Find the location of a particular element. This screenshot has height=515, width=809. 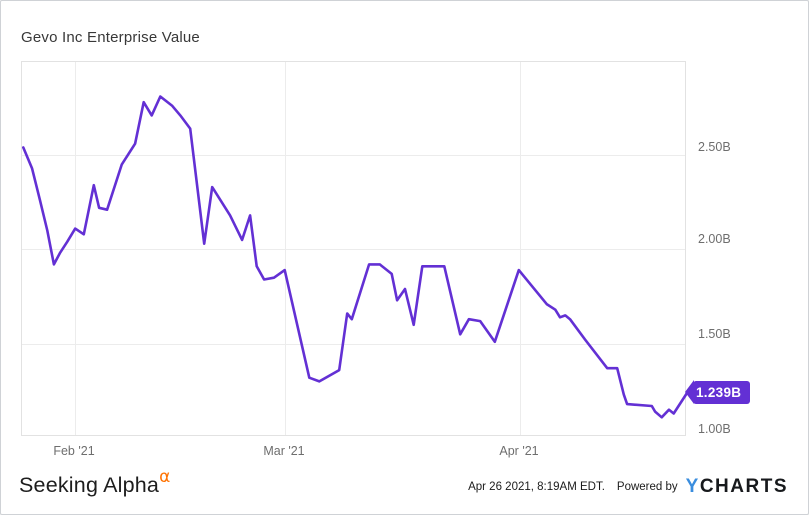

gridline-feb is located at coordinates (75, 248).